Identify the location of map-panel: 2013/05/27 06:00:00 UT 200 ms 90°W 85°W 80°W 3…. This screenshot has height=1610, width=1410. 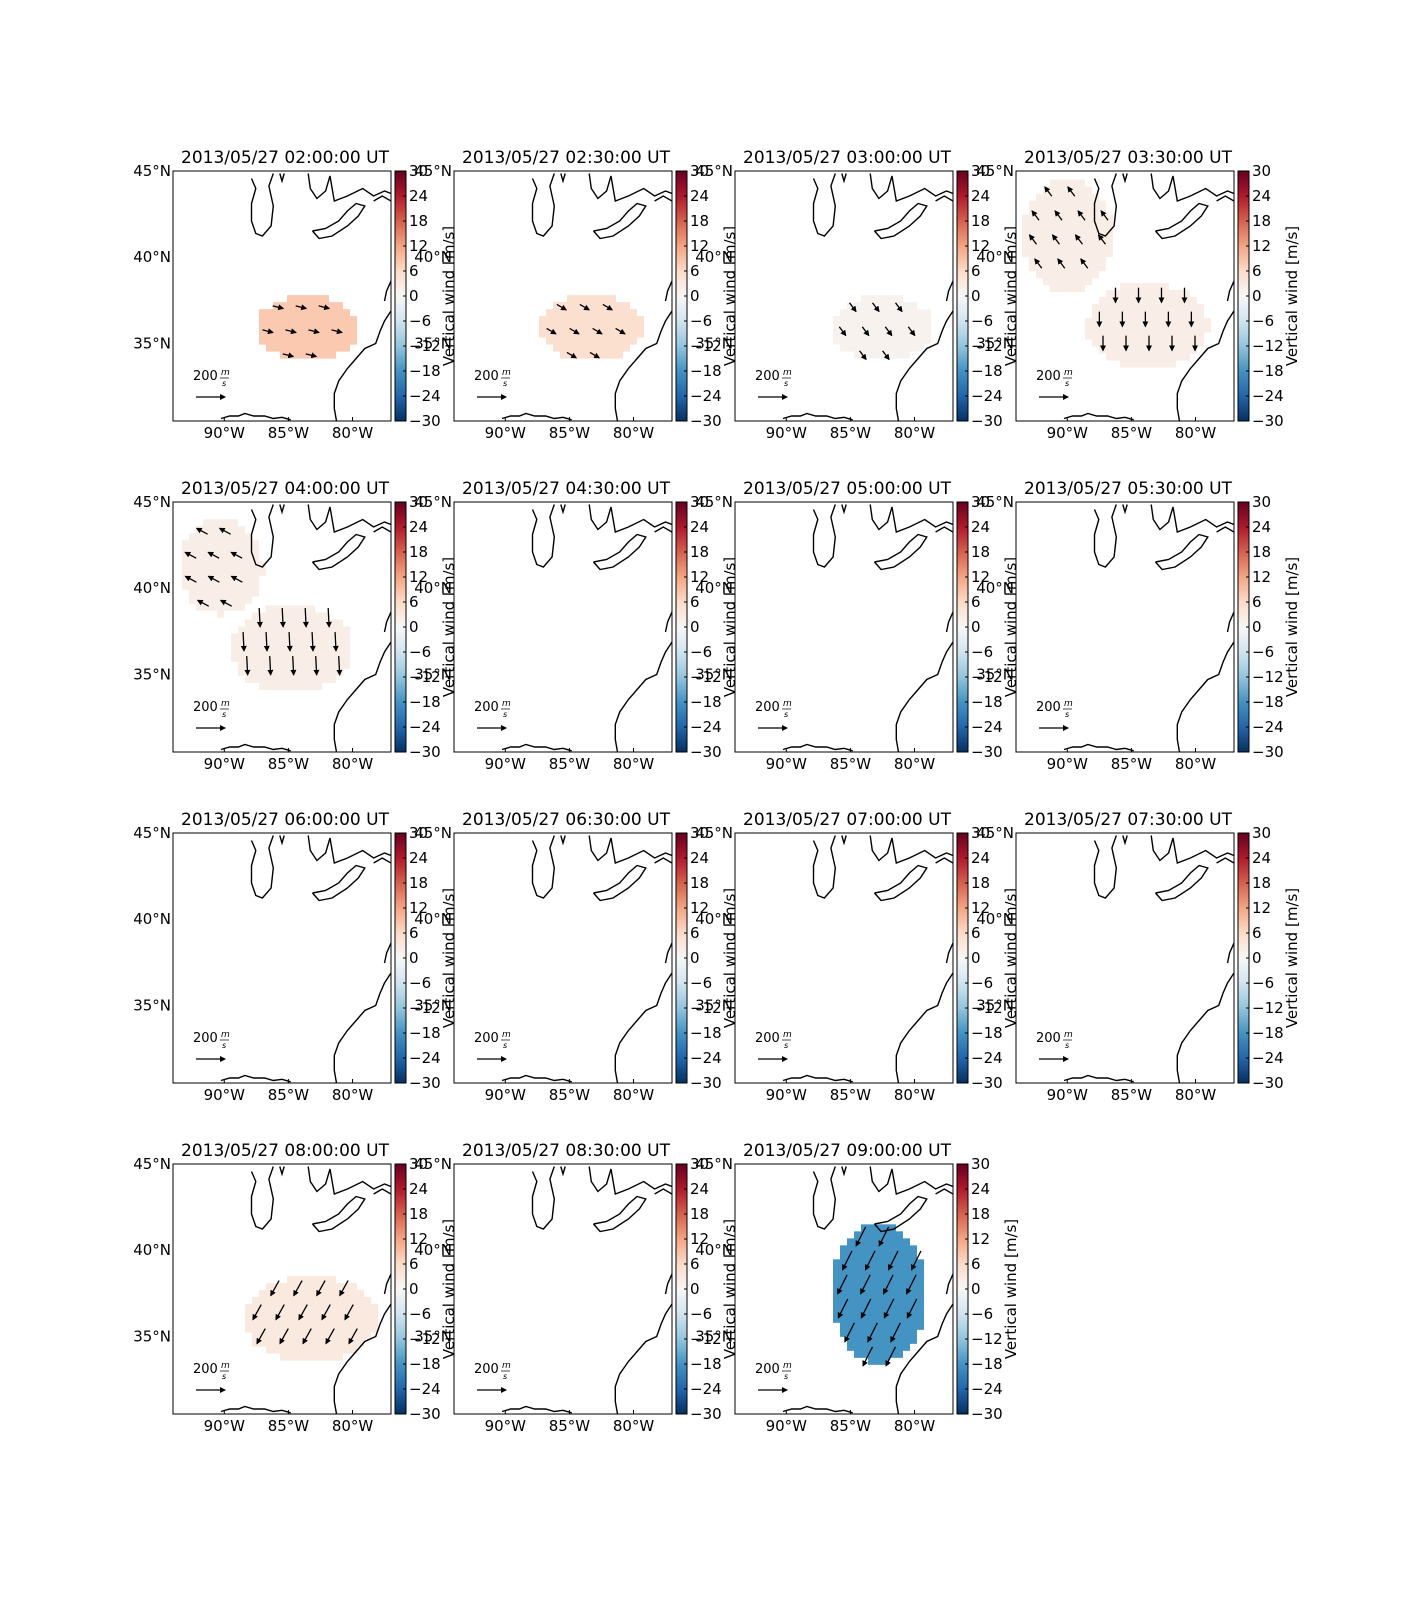
(295, 957).